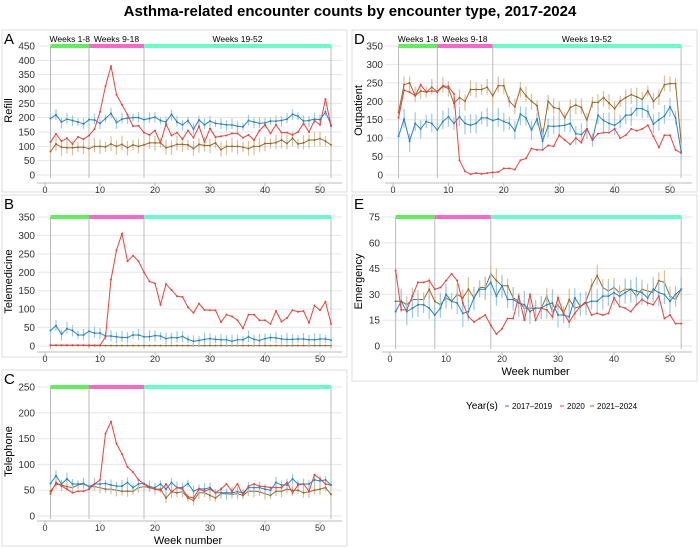 The image size is (700, 548). I want to click on y-tick-label: 400, so click(26, 61).